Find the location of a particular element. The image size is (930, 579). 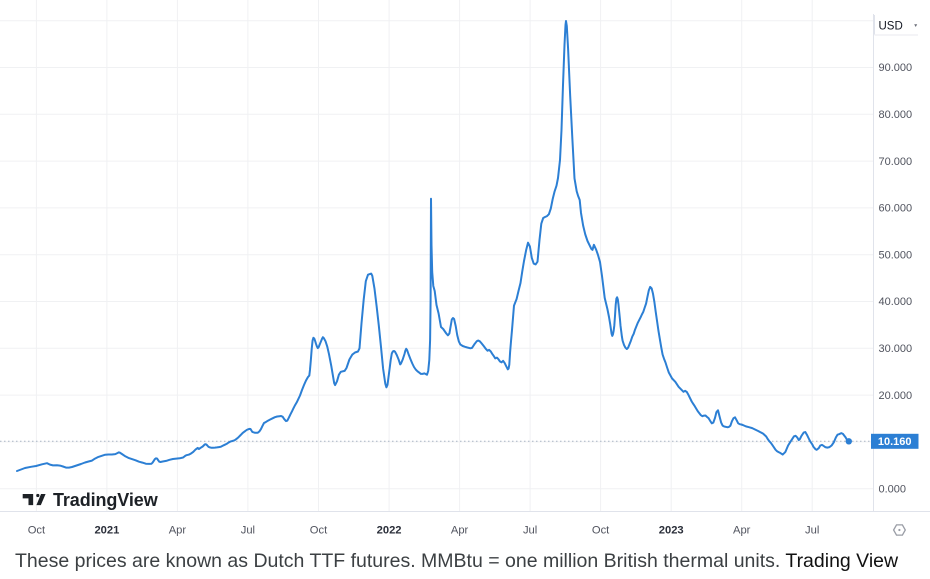

svg-text: 10.160 is located at coordinates (895, 442).